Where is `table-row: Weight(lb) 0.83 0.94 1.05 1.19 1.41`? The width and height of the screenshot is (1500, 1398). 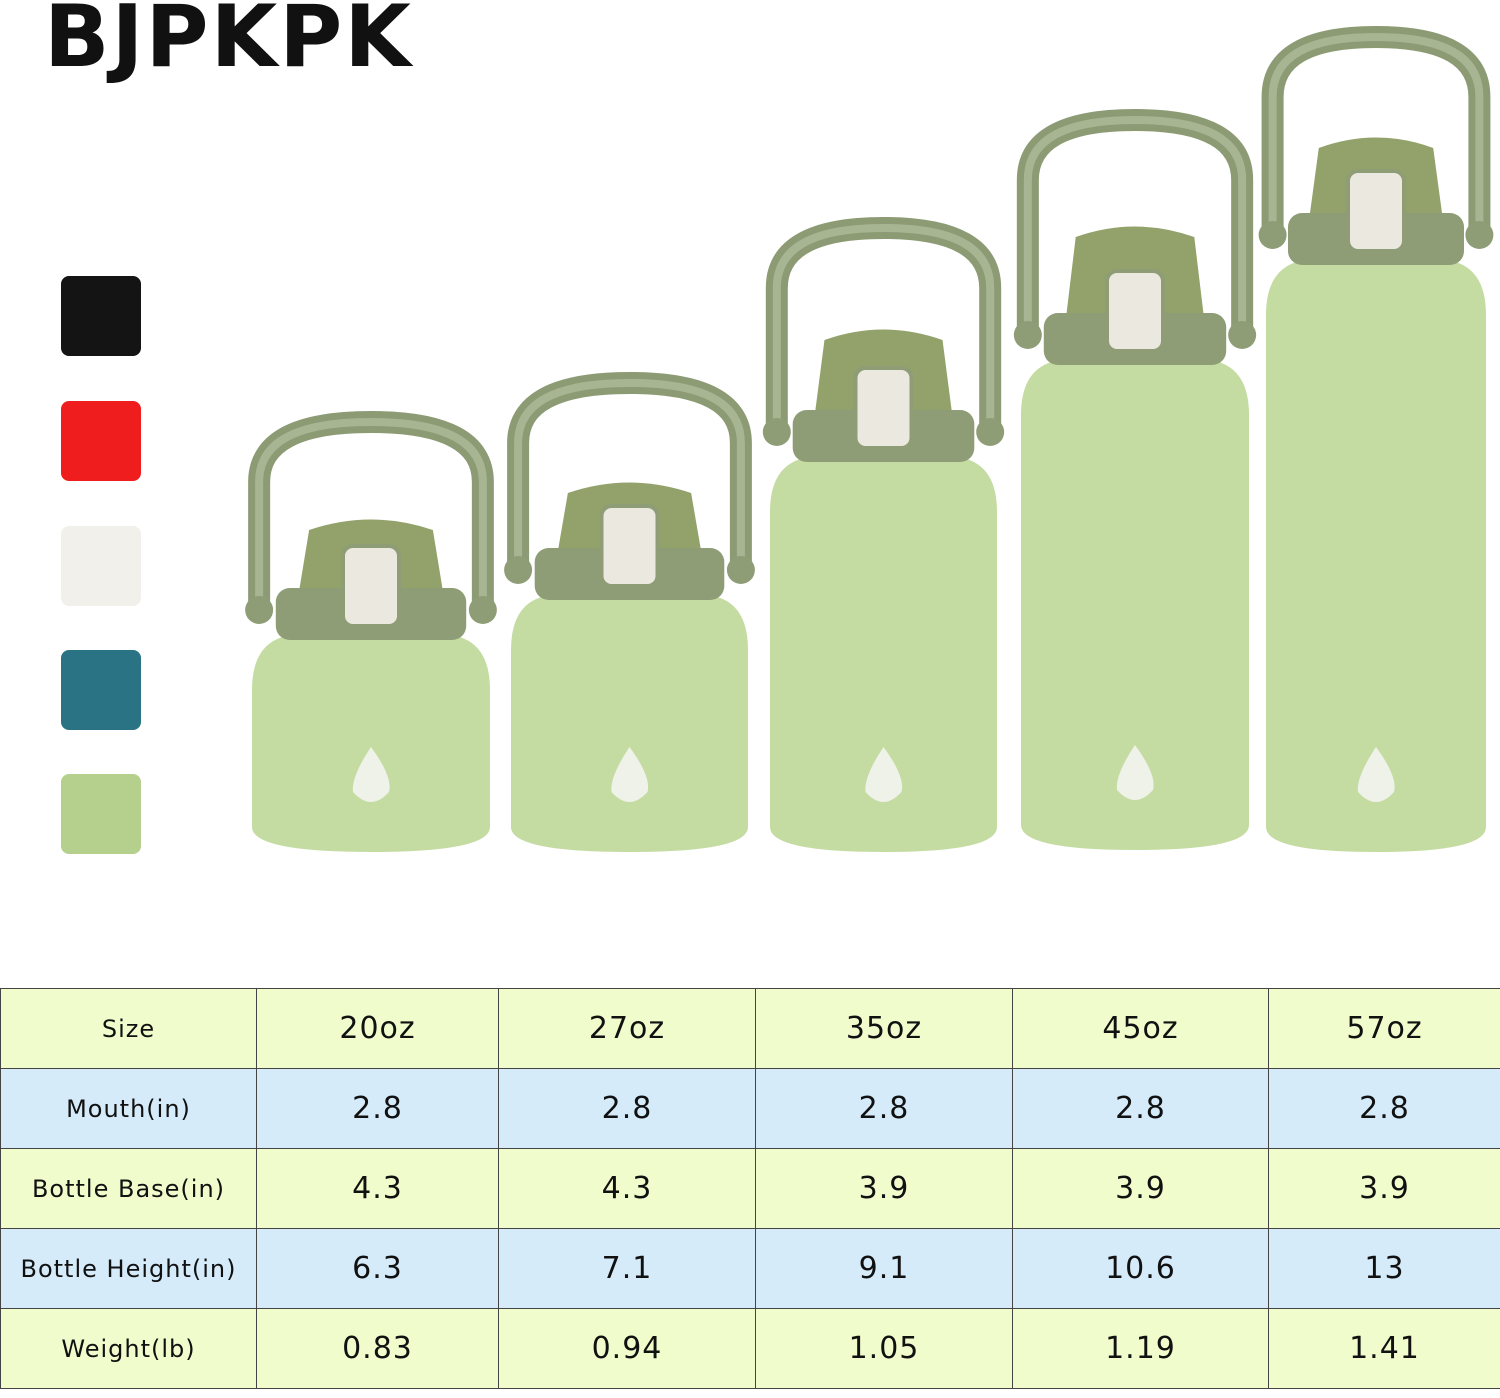
table-row: Weight(lb) 0.83 0.94 1.05 1.19 1.41 is located at coordinates (750, 1348).